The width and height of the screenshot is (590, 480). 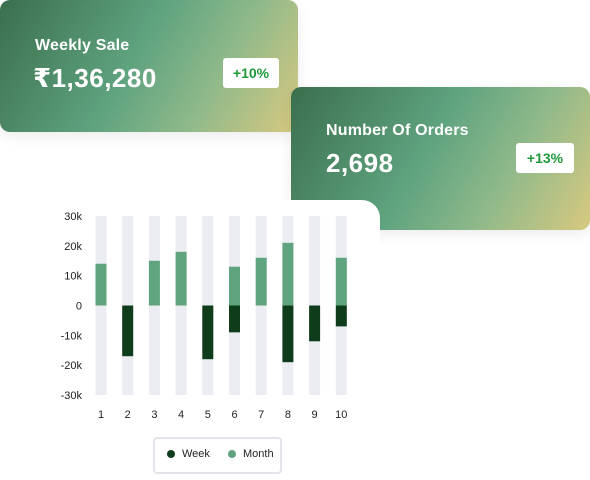 I want to click on y-tick-label: 10k, so click(x=73, y=277).